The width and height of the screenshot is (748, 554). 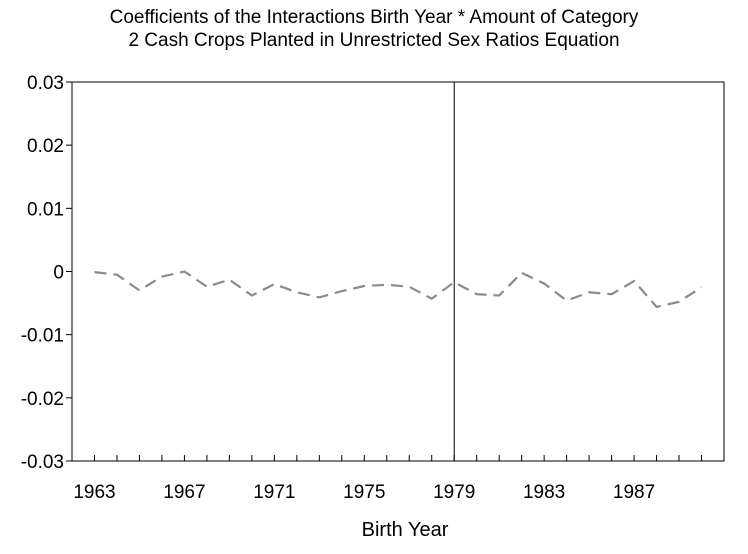 I want to click on y-tick-label: 0.02, so click(x=45, y=146).